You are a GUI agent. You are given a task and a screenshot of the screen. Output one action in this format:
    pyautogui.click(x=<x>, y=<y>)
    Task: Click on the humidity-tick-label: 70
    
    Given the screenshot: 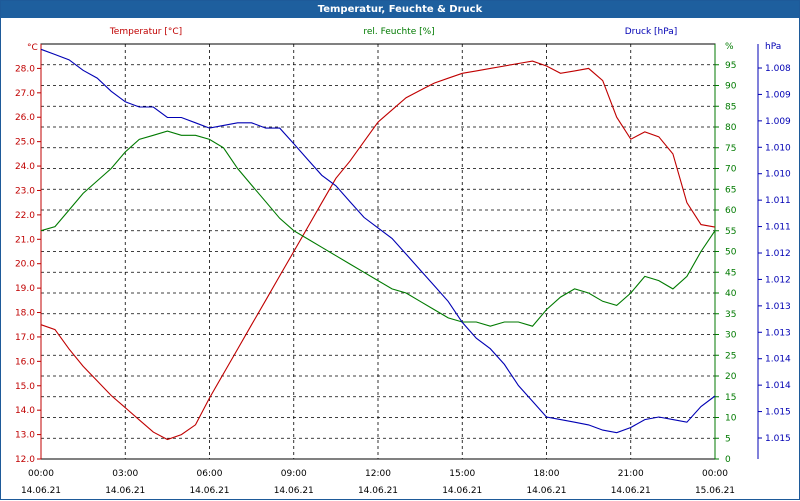 What is the action you would take?
    pyautogui.click(x=731, y=170)
    